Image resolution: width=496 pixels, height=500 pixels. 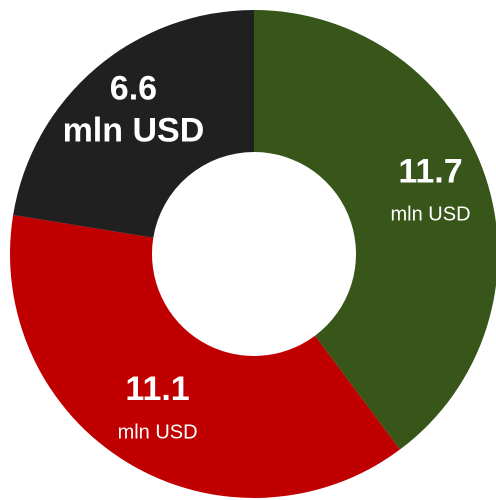 What do you see at coordinates (430, 171) in the screenshot?
I see `value-label: 11.7` at bounding box center [430, 171].